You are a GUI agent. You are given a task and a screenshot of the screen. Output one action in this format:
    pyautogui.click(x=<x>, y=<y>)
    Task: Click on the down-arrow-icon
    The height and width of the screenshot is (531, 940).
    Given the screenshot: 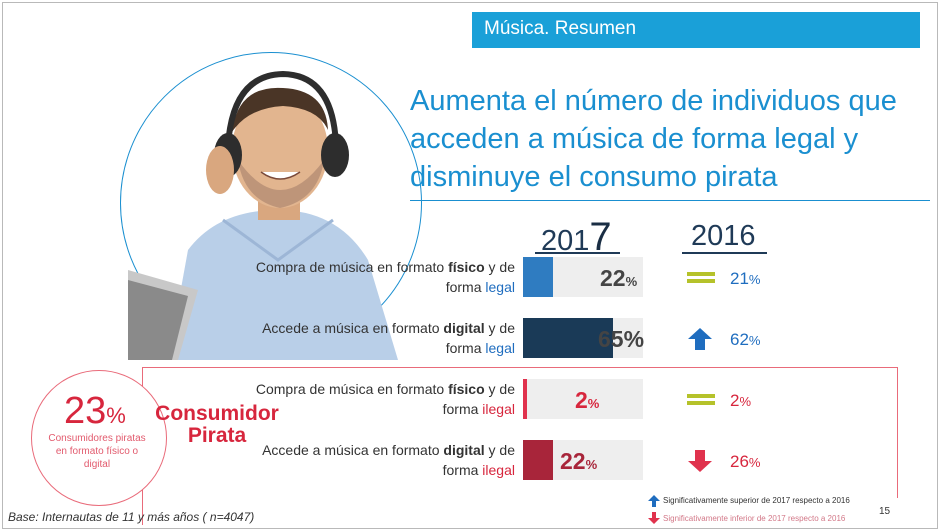 What is the action you would take?
    pyautogui.click(x=700, y=461)
    